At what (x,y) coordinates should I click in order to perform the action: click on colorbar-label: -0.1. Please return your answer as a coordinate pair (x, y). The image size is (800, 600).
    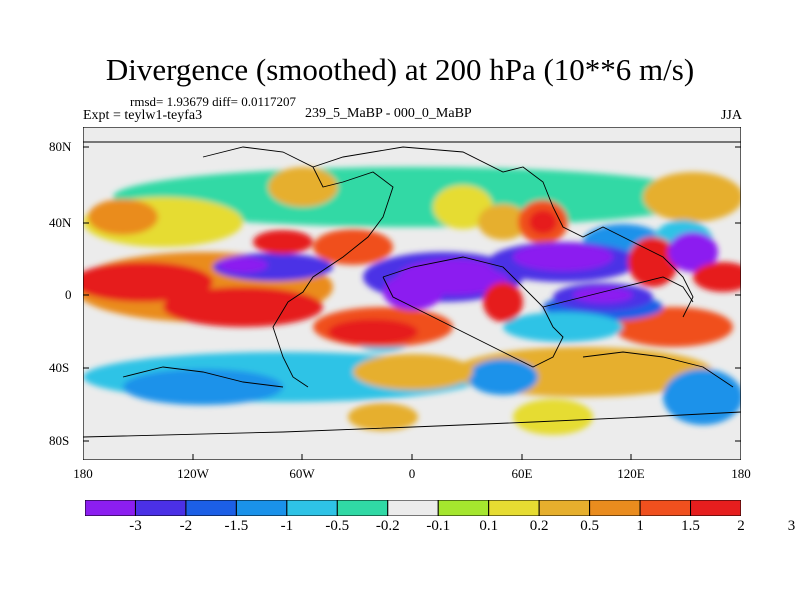
    Looking at the image, I should click on (438, 526).